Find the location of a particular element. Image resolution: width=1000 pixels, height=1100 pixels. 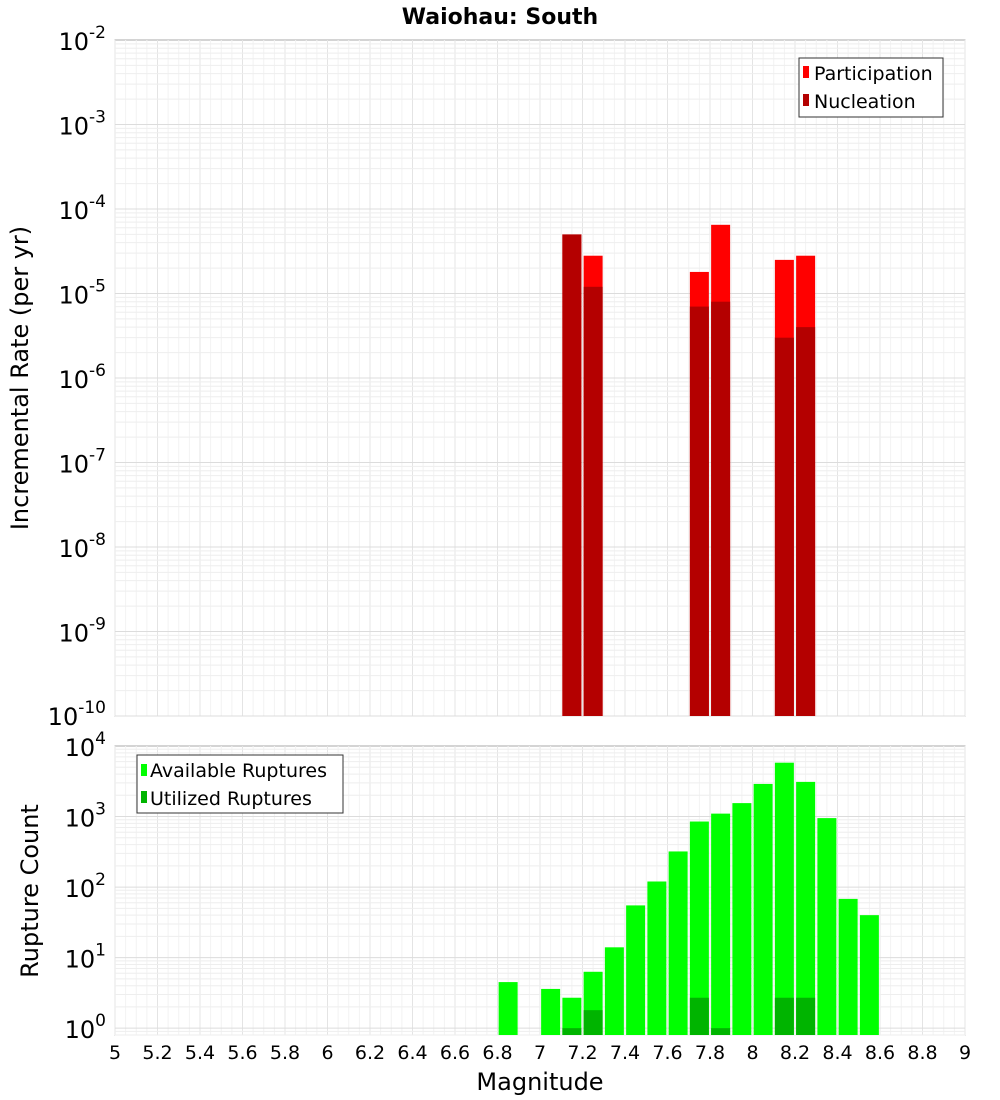

x-axis-label: Magnitude is located at coordinates (539, 1082).